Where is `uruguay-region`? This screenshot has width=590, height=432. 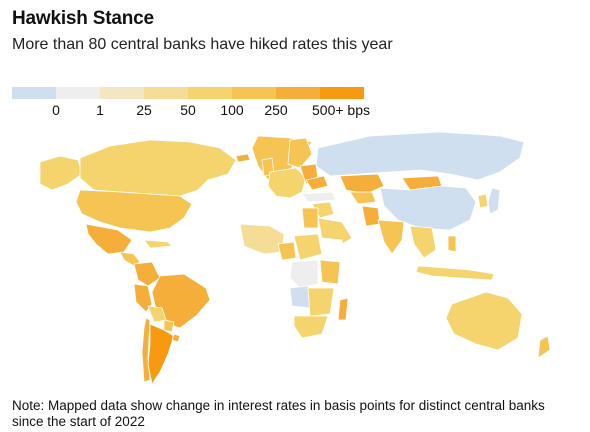 uruguay-region is located at coordinates (176, 338).